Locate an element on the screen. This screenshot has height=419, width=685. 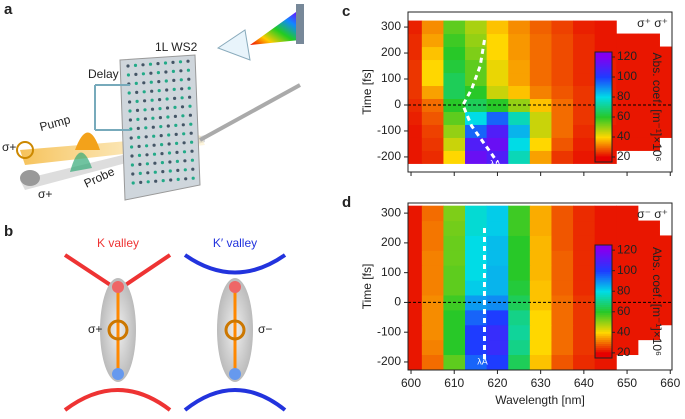
y-tick-label: -100 is located at coordinates (389, 331).